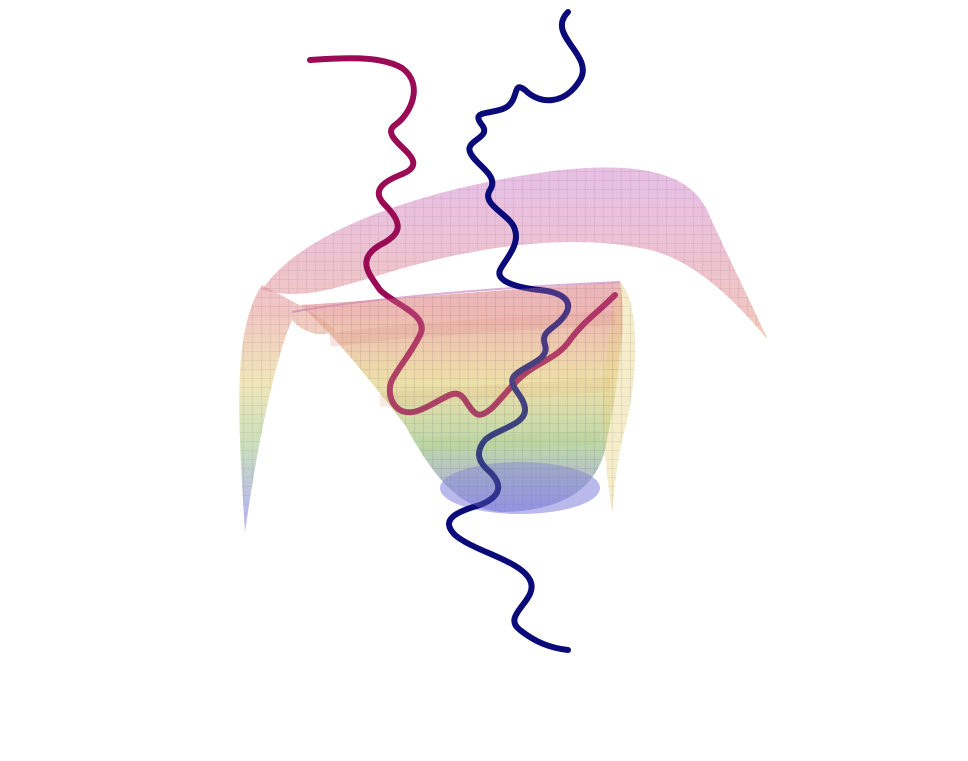 The width and height of the screenshot is (968, 761). What do you see at coordinates (287, 408) in the screenshot?
I see `surface-left-mesh` at bounding box center [287, 408].